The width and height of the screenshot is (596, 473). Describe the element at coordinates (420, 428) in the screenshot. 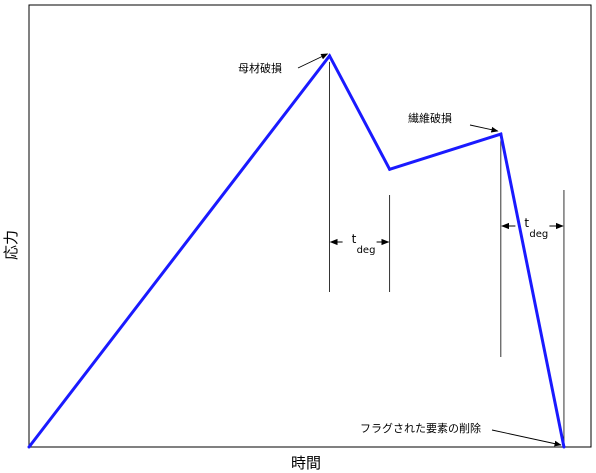

I see `annotation-deleted: フラグされた要素の削除` at that location.